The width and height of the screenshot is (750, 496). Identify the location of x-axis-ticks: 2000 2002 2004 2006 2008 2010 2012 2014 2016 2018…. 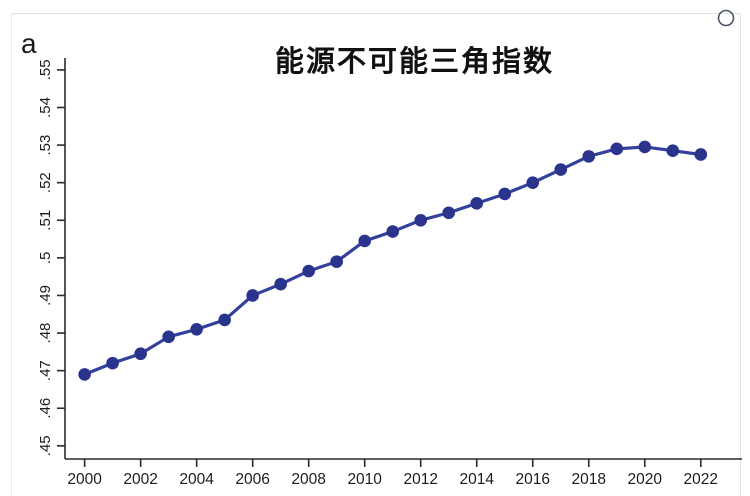
(392, 473).